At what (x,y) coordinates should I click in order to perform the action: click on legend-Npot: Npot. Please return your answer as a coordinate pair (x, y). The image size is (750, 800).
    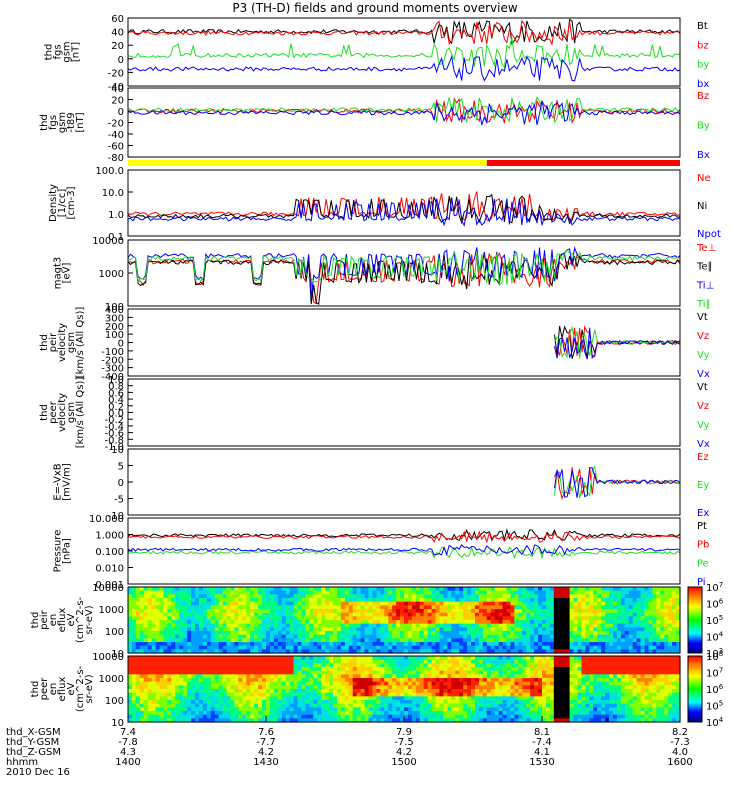
    Looking at the image, I should click on (709, 234).